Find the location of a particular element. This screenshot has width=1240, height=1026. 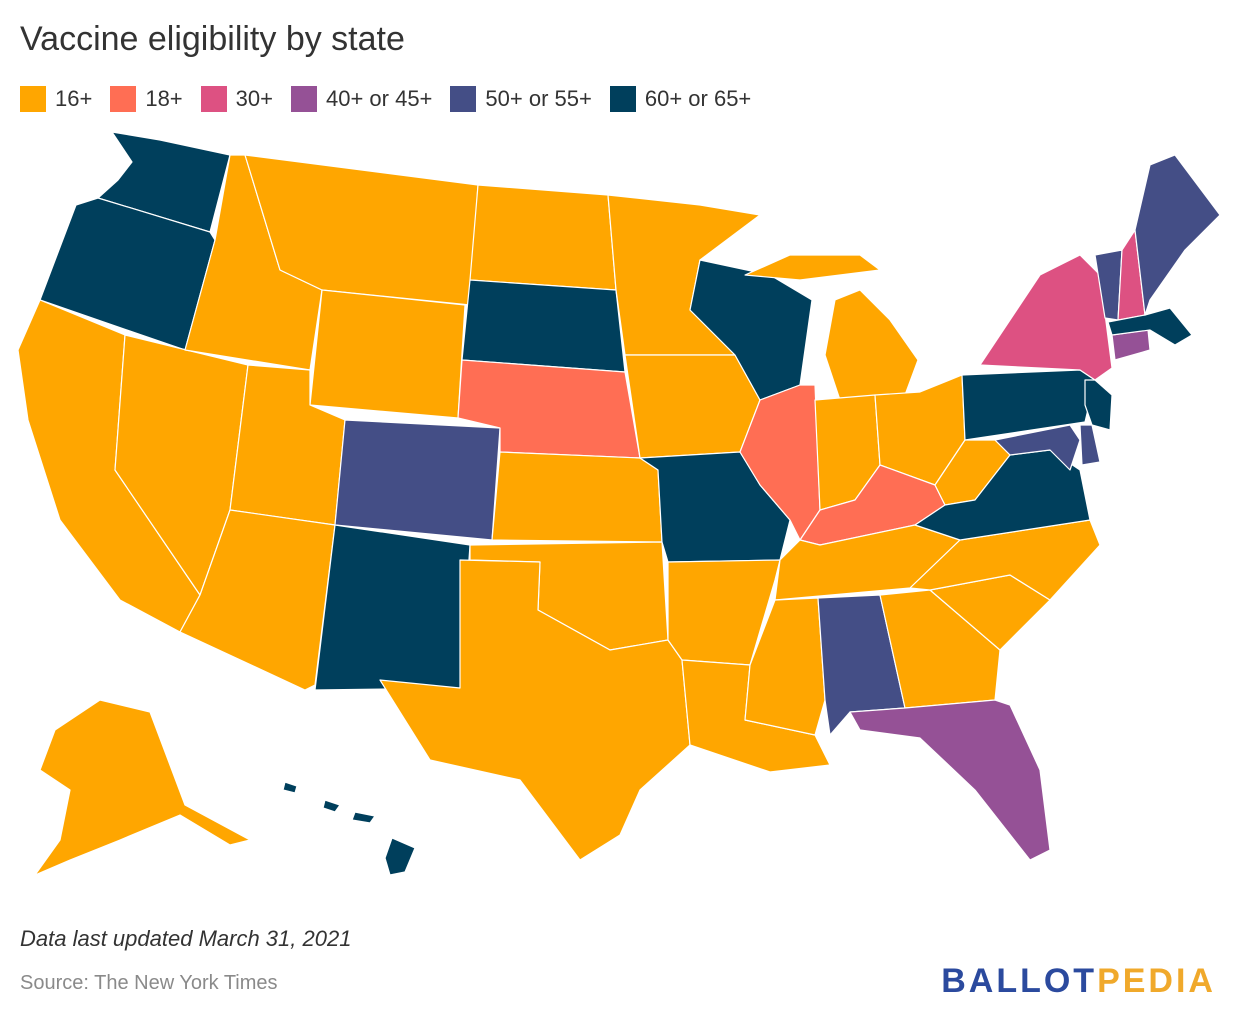

legend-item-60-65: 60+ or 65+ is located at coordinates (680, 99).